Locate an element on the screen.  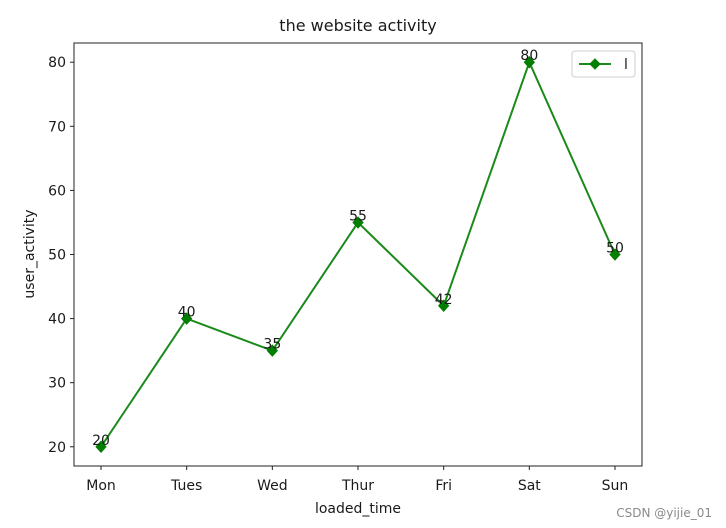
watermark: CSDN @yijie_01 is located at coordinates (664, 513).